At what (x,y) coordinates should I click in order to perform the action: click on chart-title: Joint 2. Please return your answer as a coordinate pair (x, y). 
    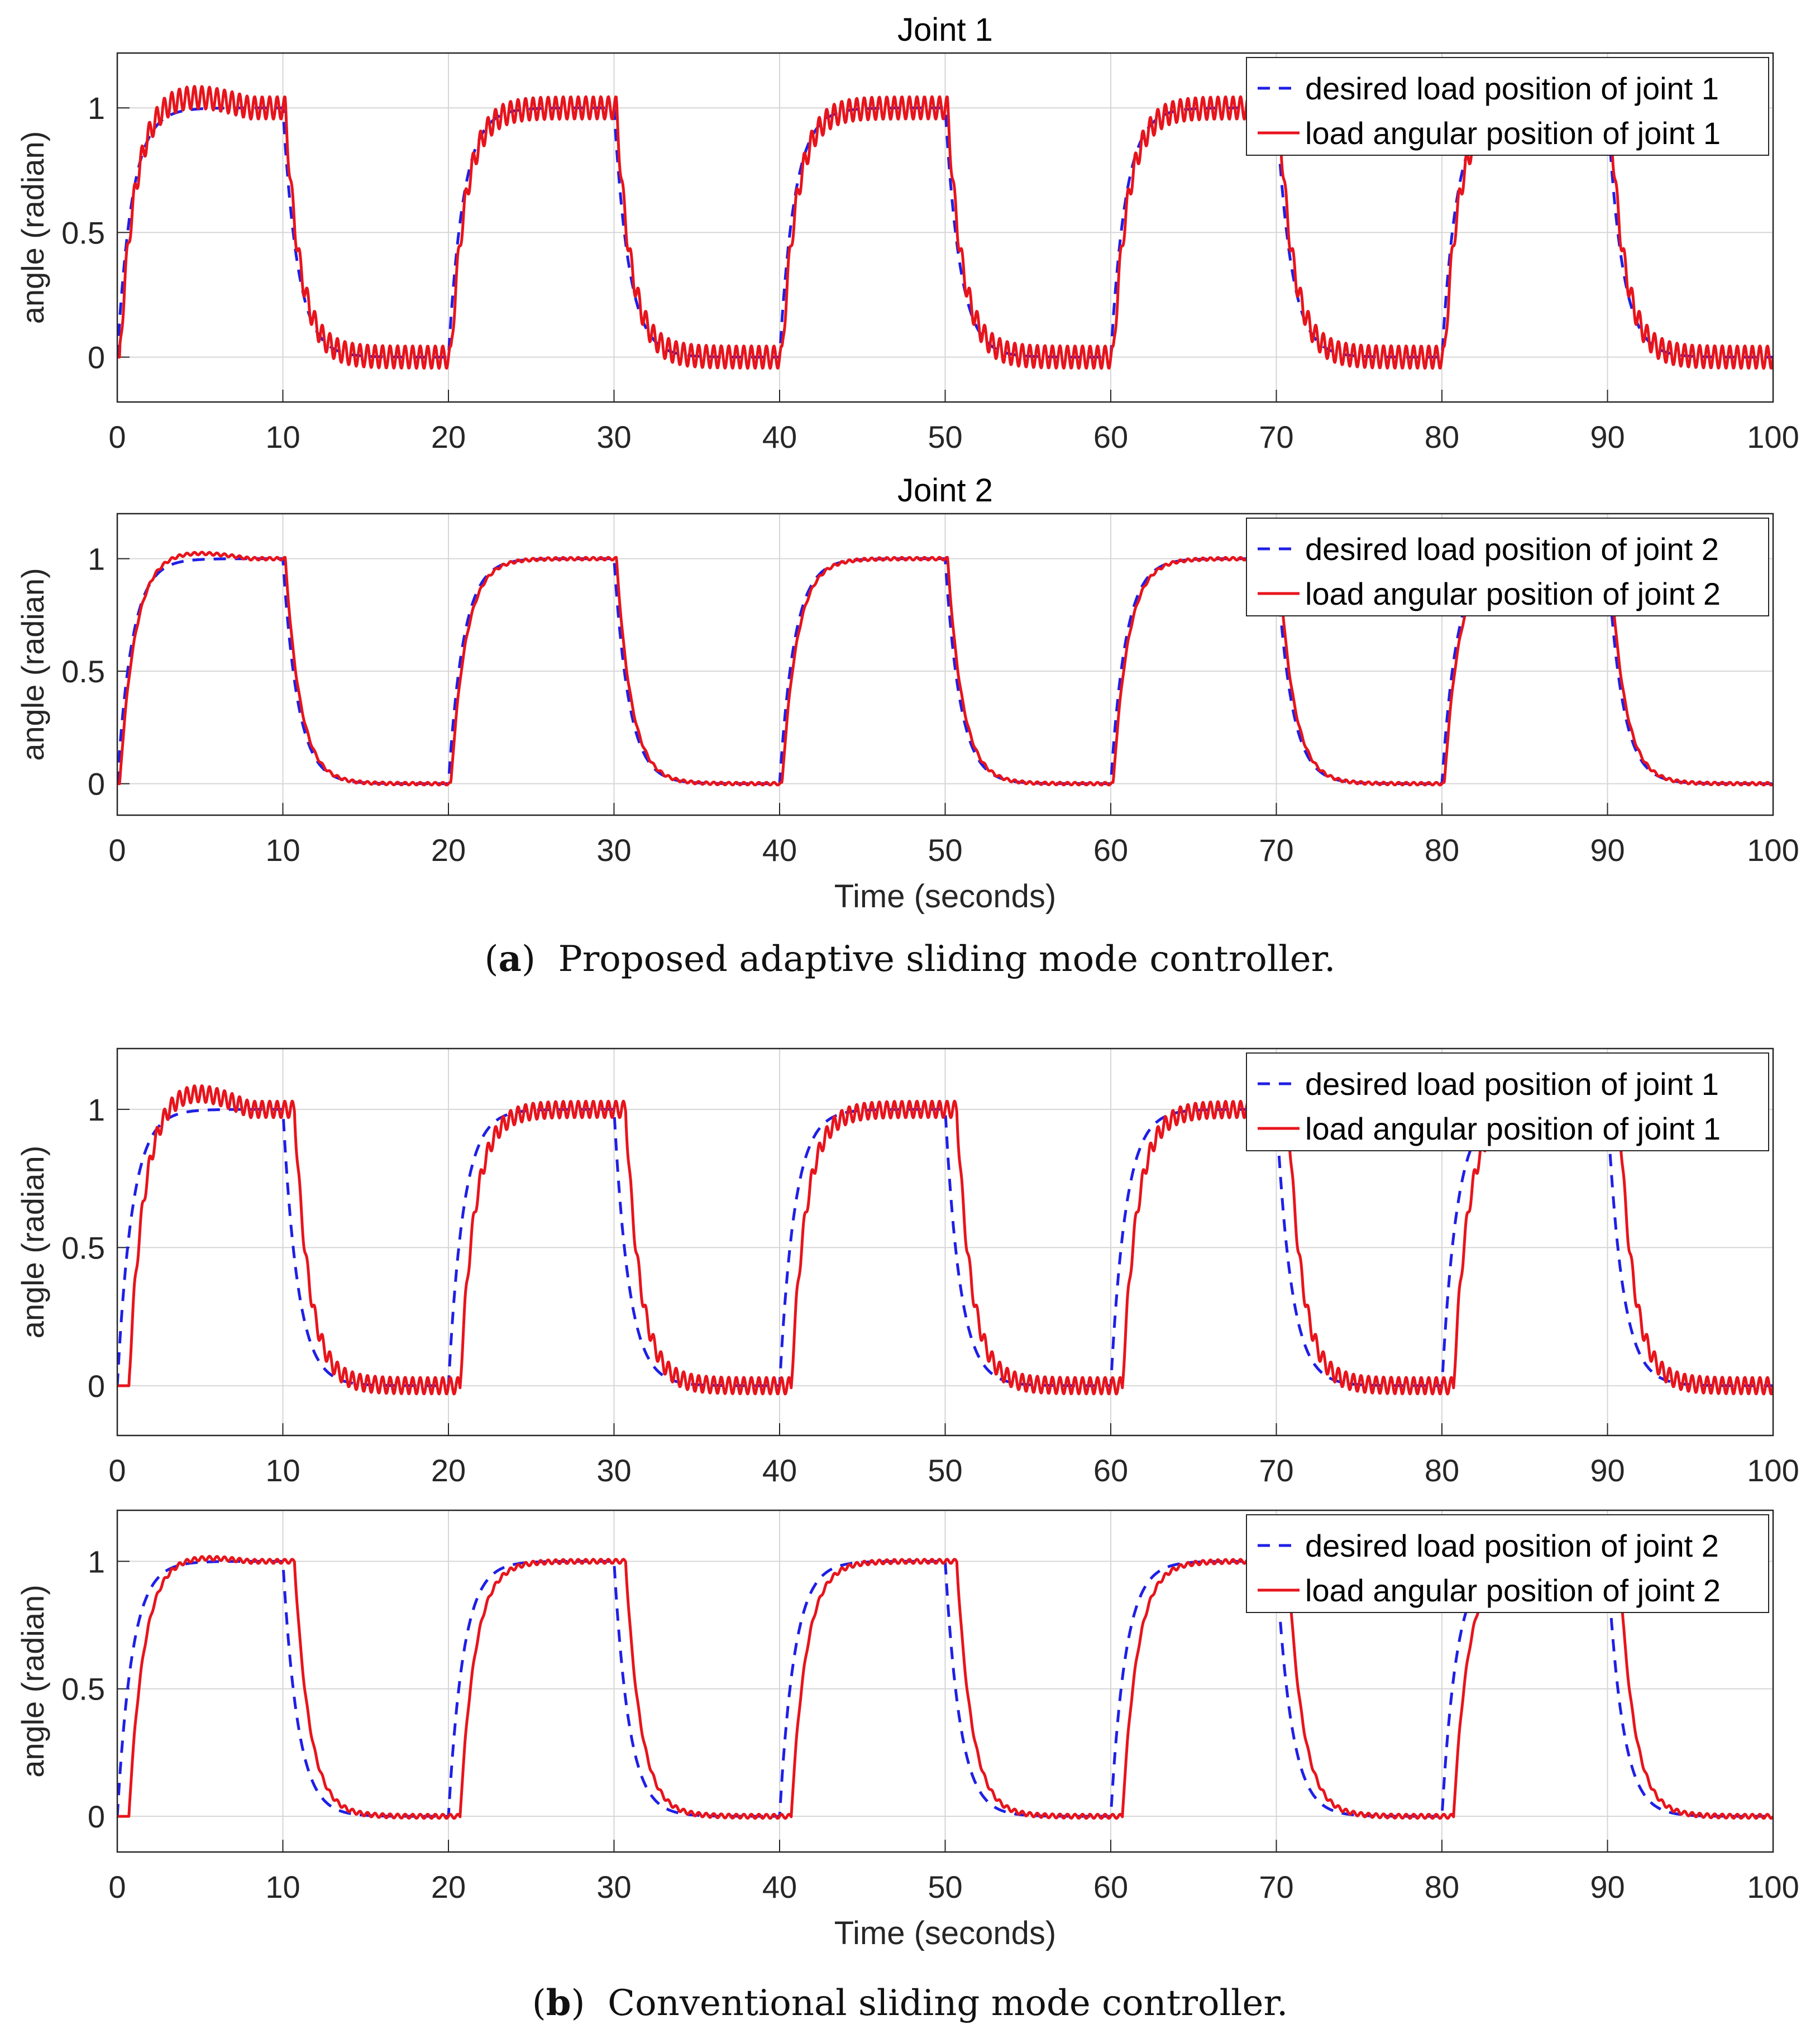
    Looking at the image, I should click on (945, 490).